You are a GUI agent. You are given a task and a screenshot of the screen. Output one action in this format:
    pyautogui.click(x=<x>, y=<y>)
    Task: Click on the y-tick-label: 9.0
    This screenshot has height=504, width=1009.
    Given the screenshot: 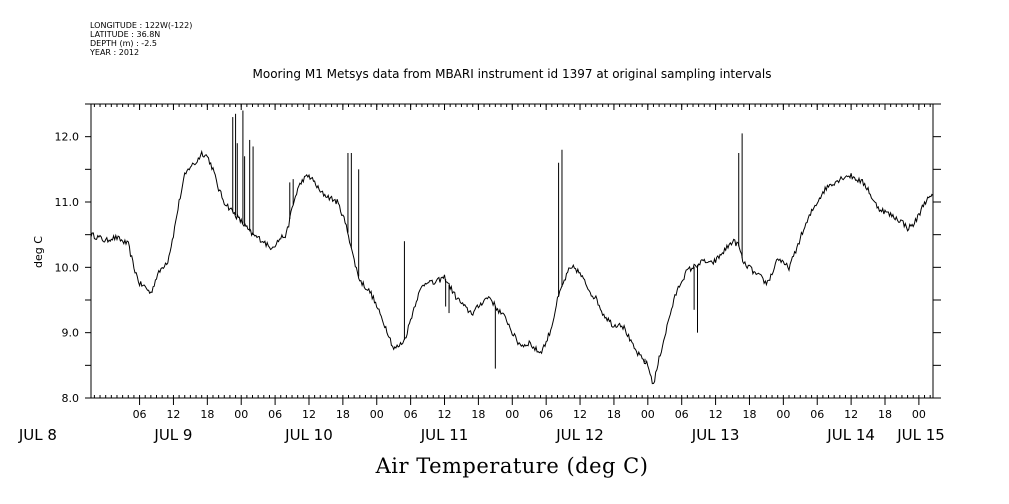 What is the action you would take?
    pyautogui.click(x=71, y=333)
    